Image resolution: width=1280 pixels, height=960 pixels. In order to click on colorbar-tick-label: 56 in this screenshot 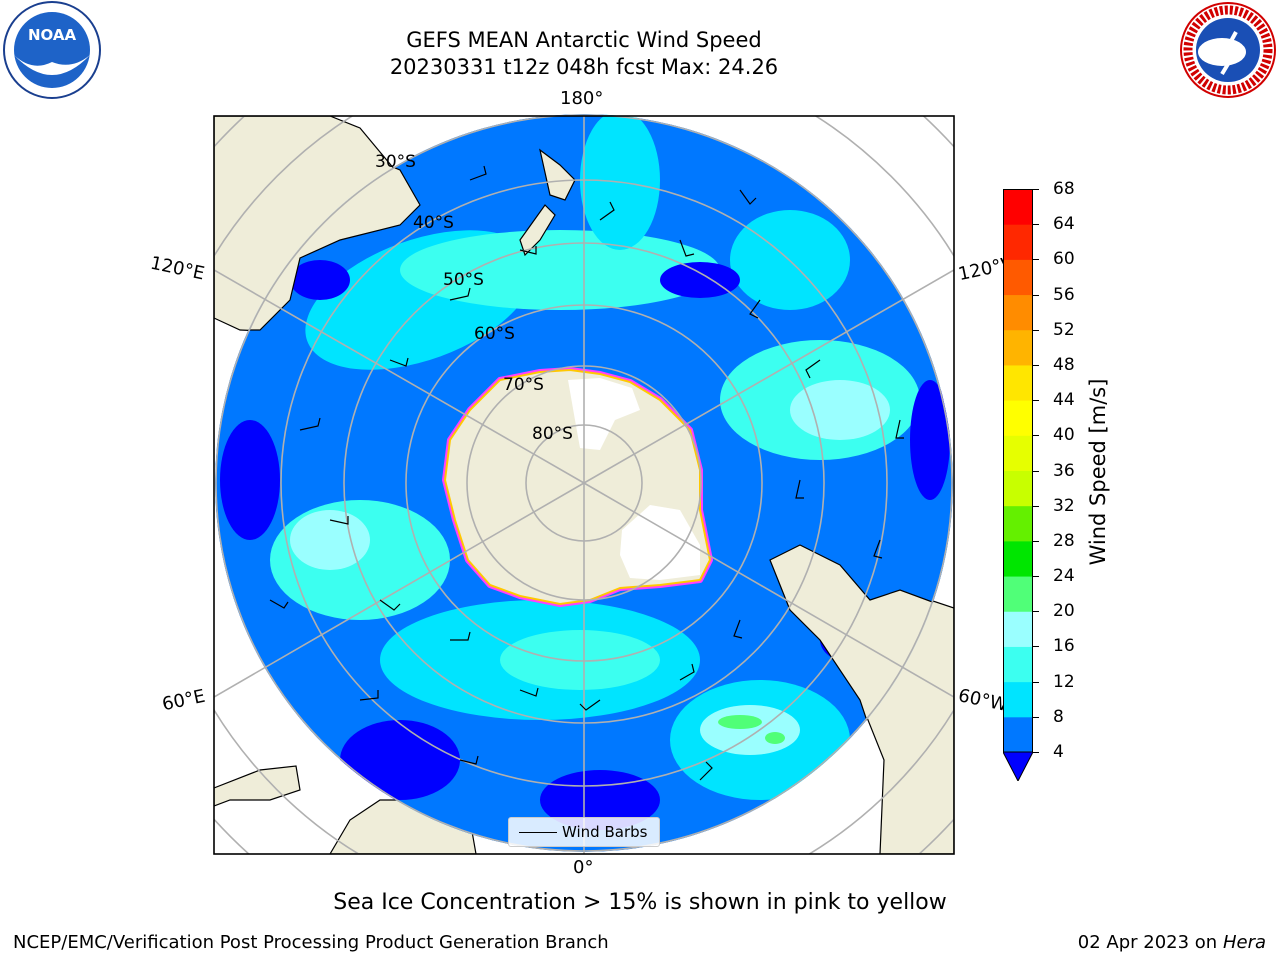, I will do `click(1064, 294)`.